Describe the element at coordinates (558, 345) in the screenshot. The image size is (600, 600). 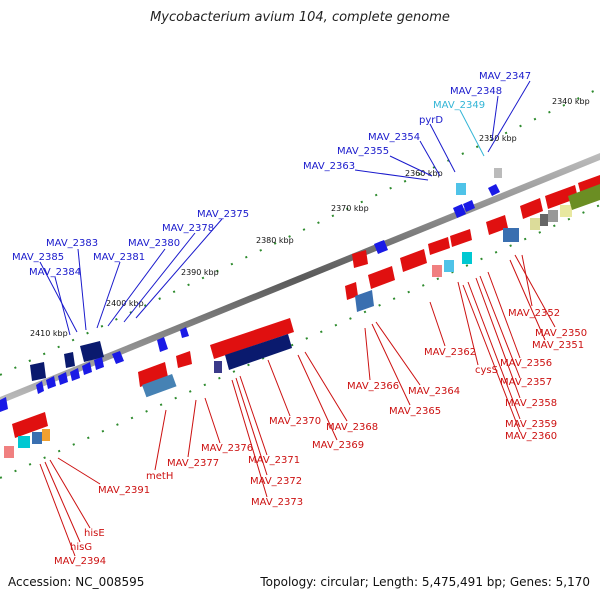
I see `gene-label: MAV_2351` at that location.